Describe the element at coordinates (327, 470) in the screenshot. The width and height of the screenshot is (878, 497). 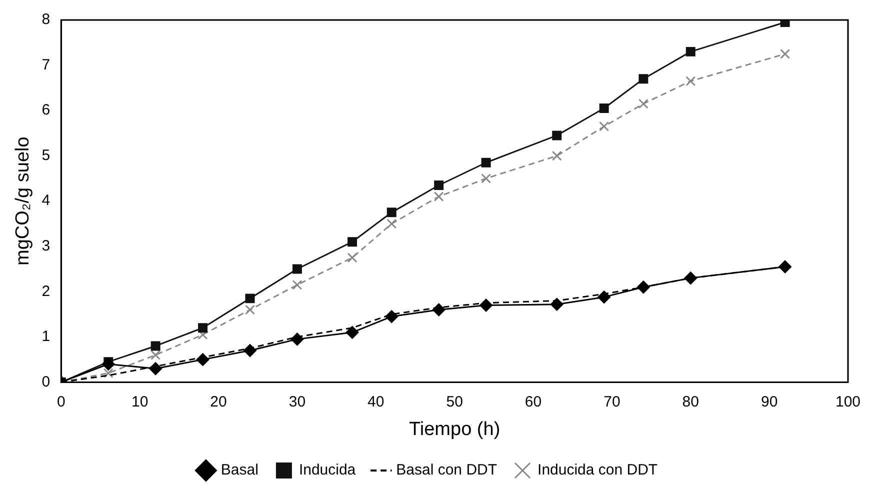
I see `legend-label: Inducida` at that location.